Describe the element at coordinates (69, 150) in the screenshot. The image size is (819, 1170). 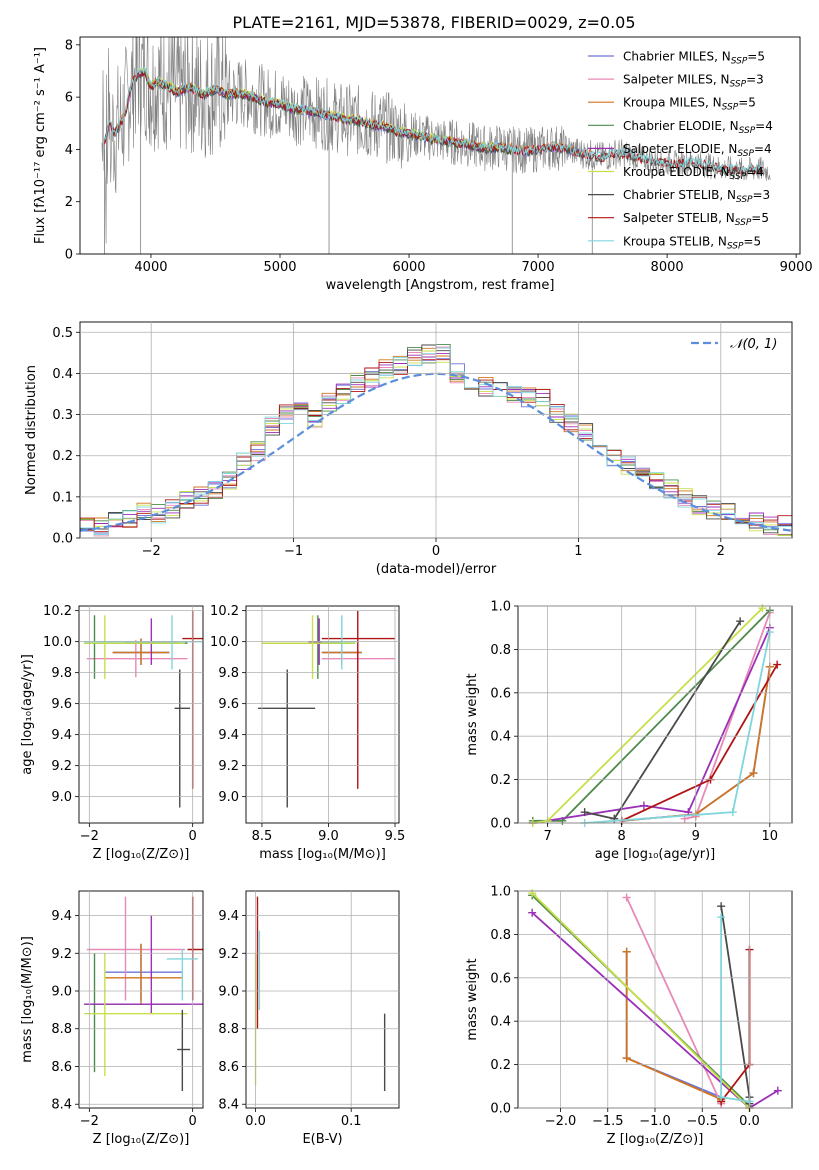
I see `y-tick-label: 4` at that location.